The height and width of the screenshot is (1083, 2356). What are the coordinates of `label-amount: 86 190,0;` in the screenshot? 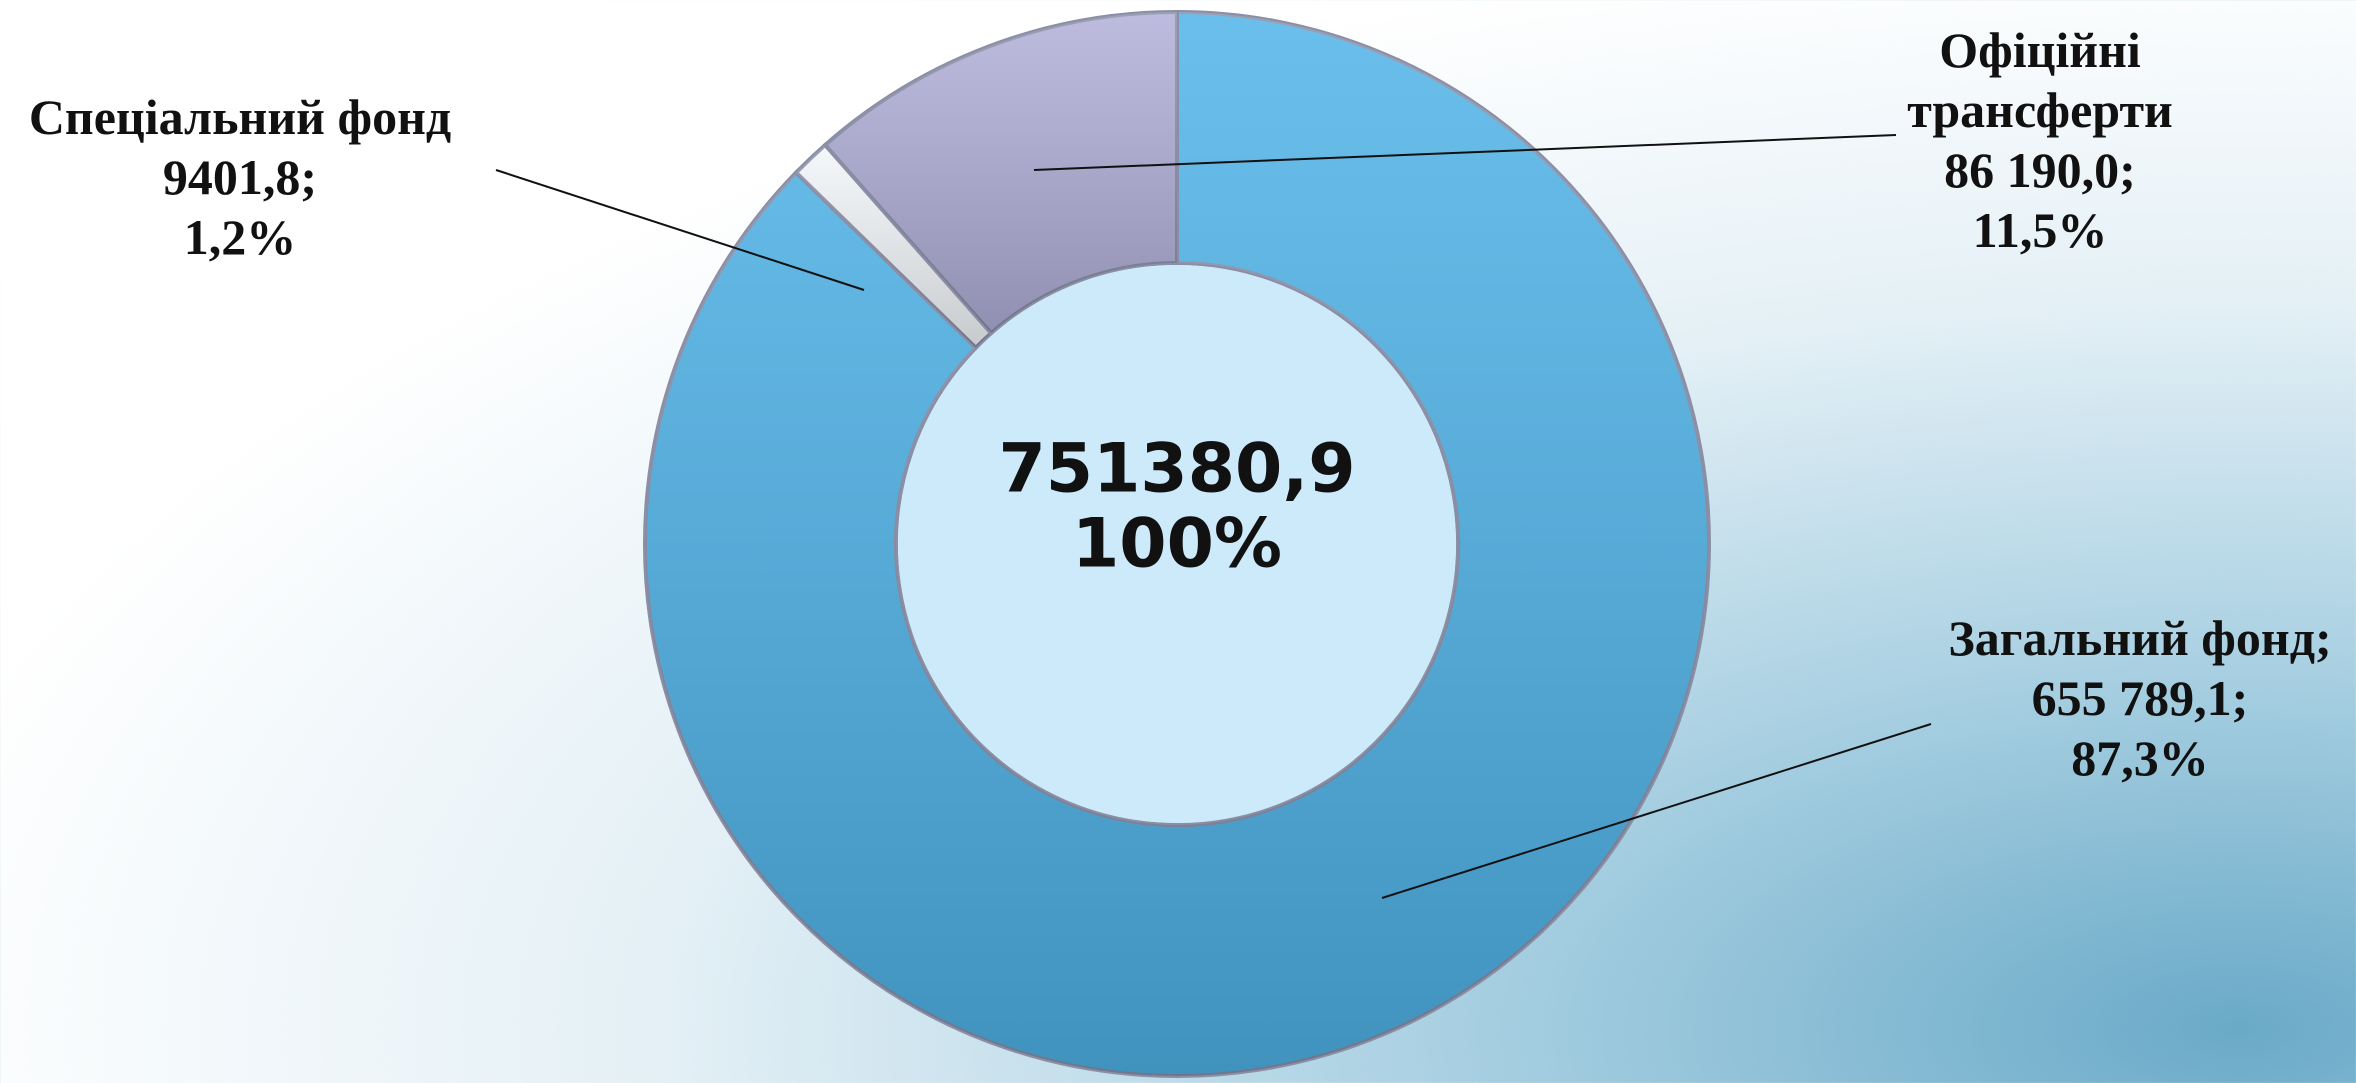 It's located at (2040, 170).